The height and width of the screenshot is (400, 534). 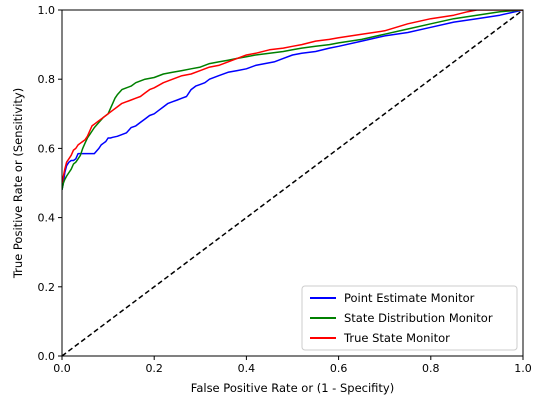 I want to click on y-tick-label: 1.0, so click(x=47, y=10).